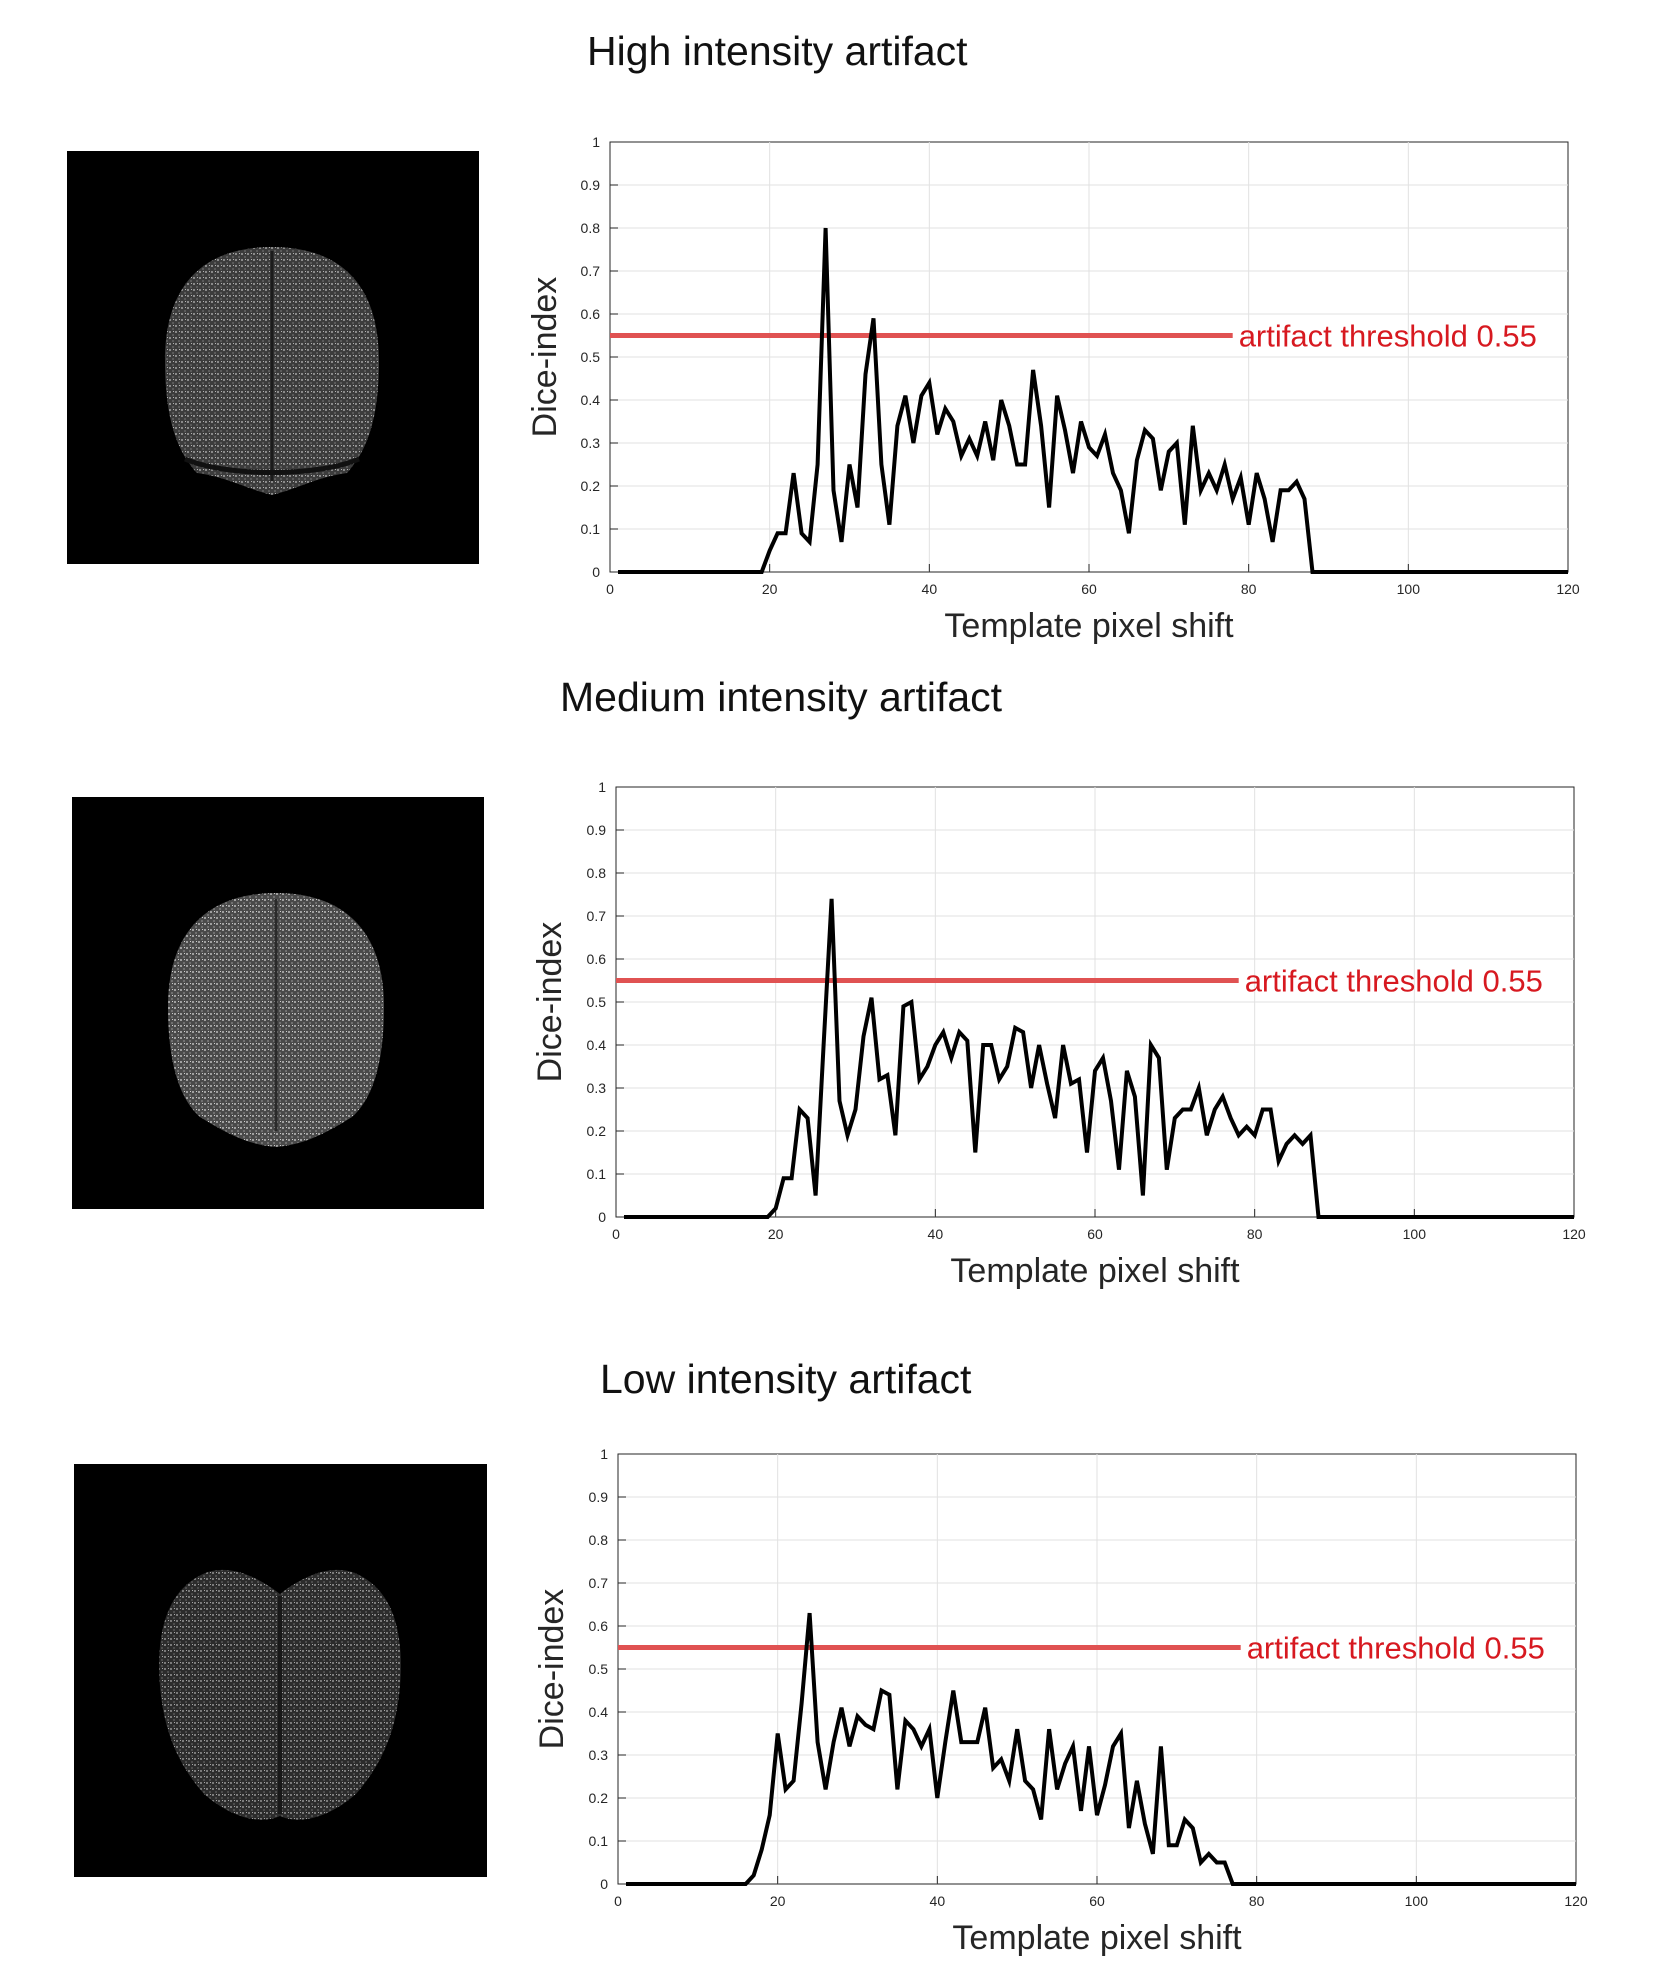 The width and height of the screenshot is (1656, 1984). I want to click on mri-medium-intensity, so click(278, 1003).